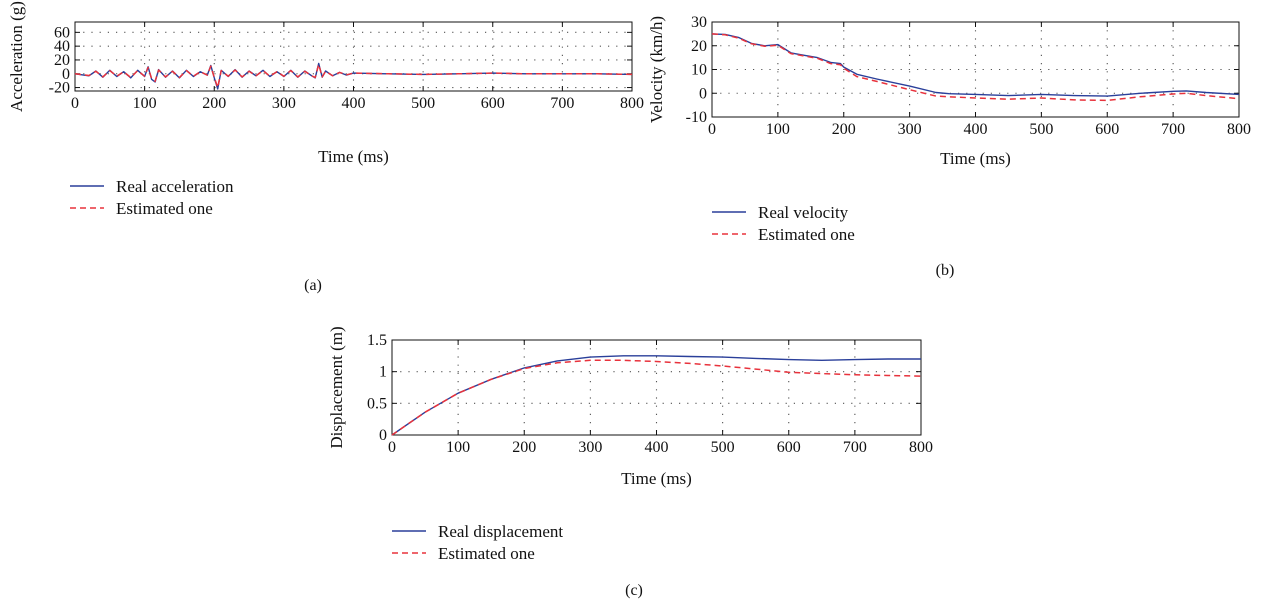 This screenshot has height=611, width=1264. I want to click on y-tick-label: 10, so click(699, 70).